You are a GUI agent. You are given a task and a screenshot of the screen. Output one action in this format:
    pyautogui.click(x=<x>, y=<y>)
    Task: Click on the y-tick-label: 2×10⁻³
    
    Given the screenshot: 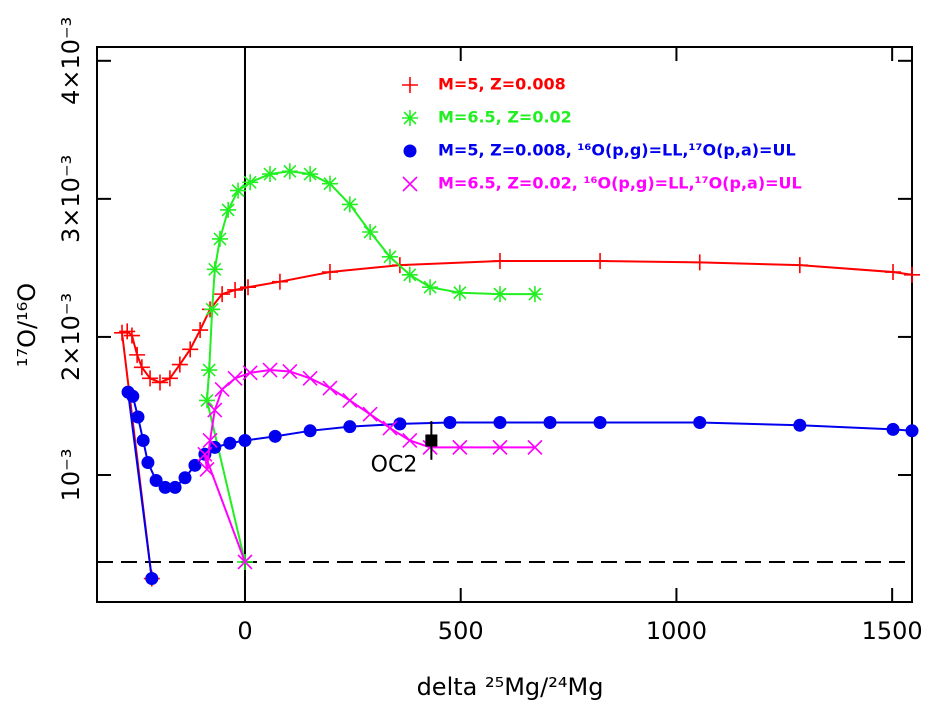 What is the action you would take?
    pyautogui.click(x=71, y=337)
    